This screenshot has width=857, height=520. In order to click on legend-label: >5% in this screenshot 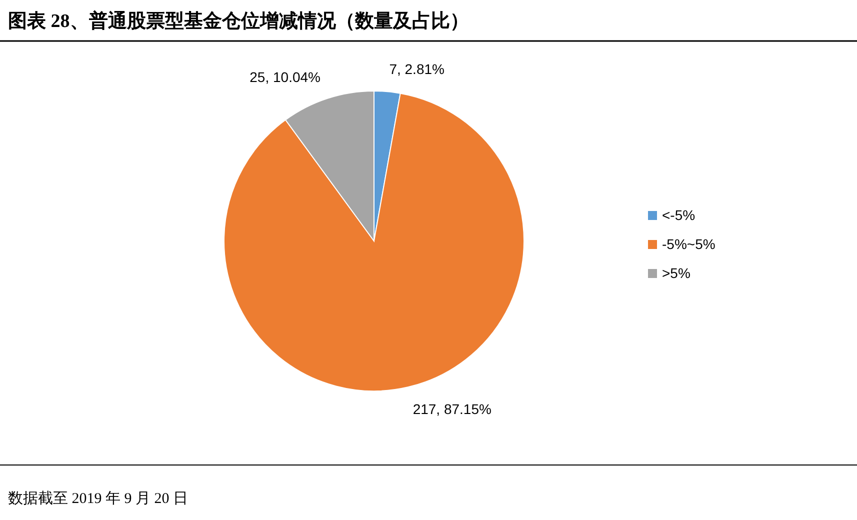, I will do `click(676, 273)`.